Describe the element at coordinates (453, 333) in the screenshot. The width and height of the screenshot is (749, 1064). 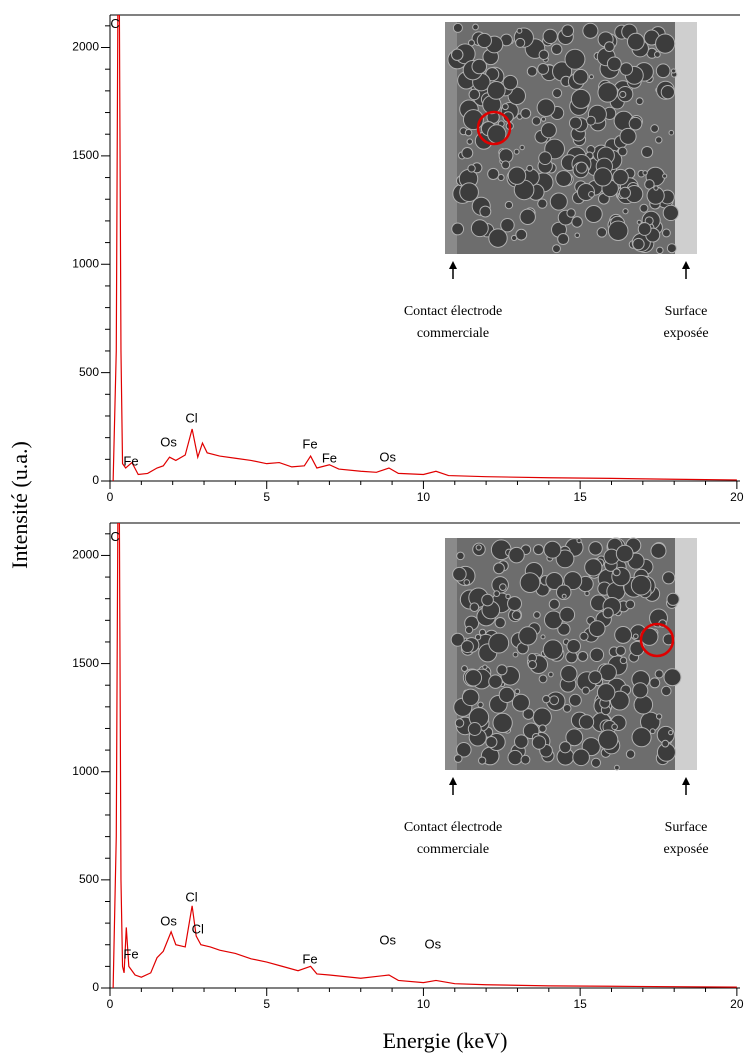
I see `inset-caption: commerciale` at that location.